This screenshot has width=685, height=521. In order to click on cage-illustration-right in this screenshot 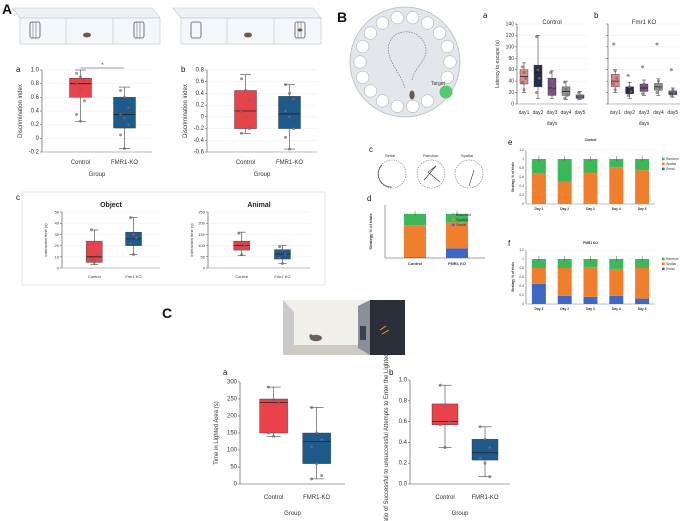, I will do `click(247, 26)`.